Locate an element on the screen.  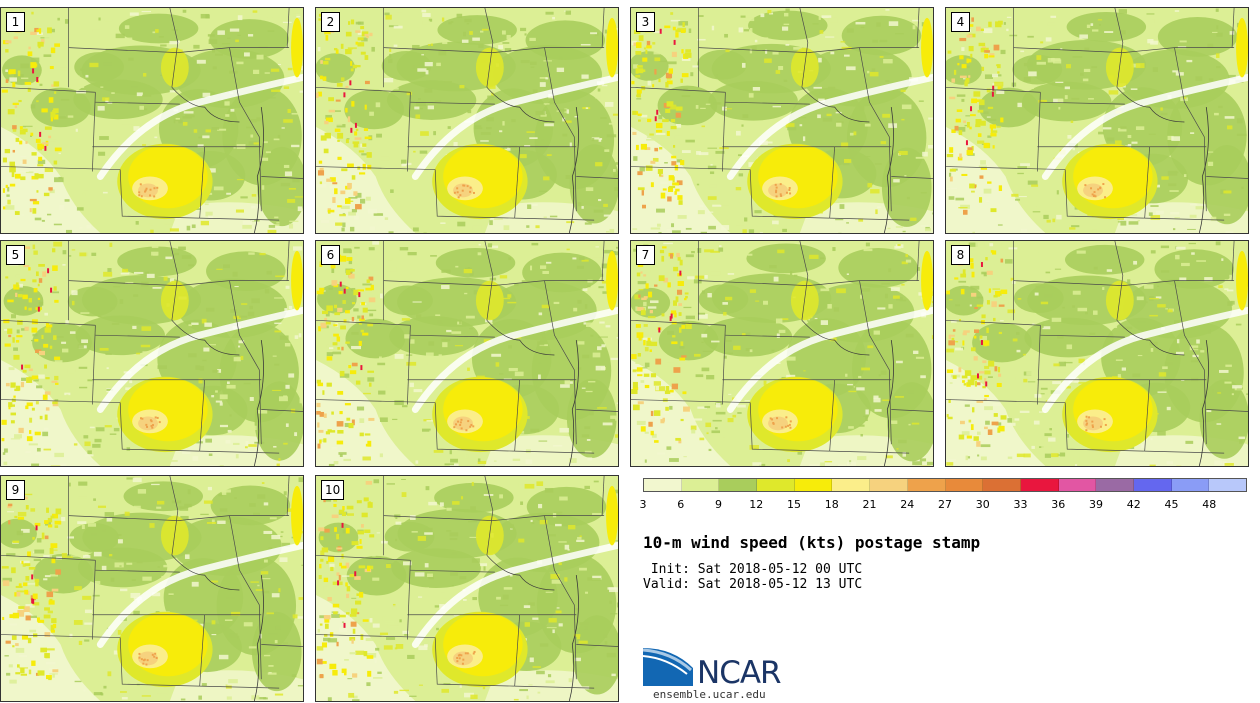
member-panel-1: 1 is located at coordinates (152, 120).